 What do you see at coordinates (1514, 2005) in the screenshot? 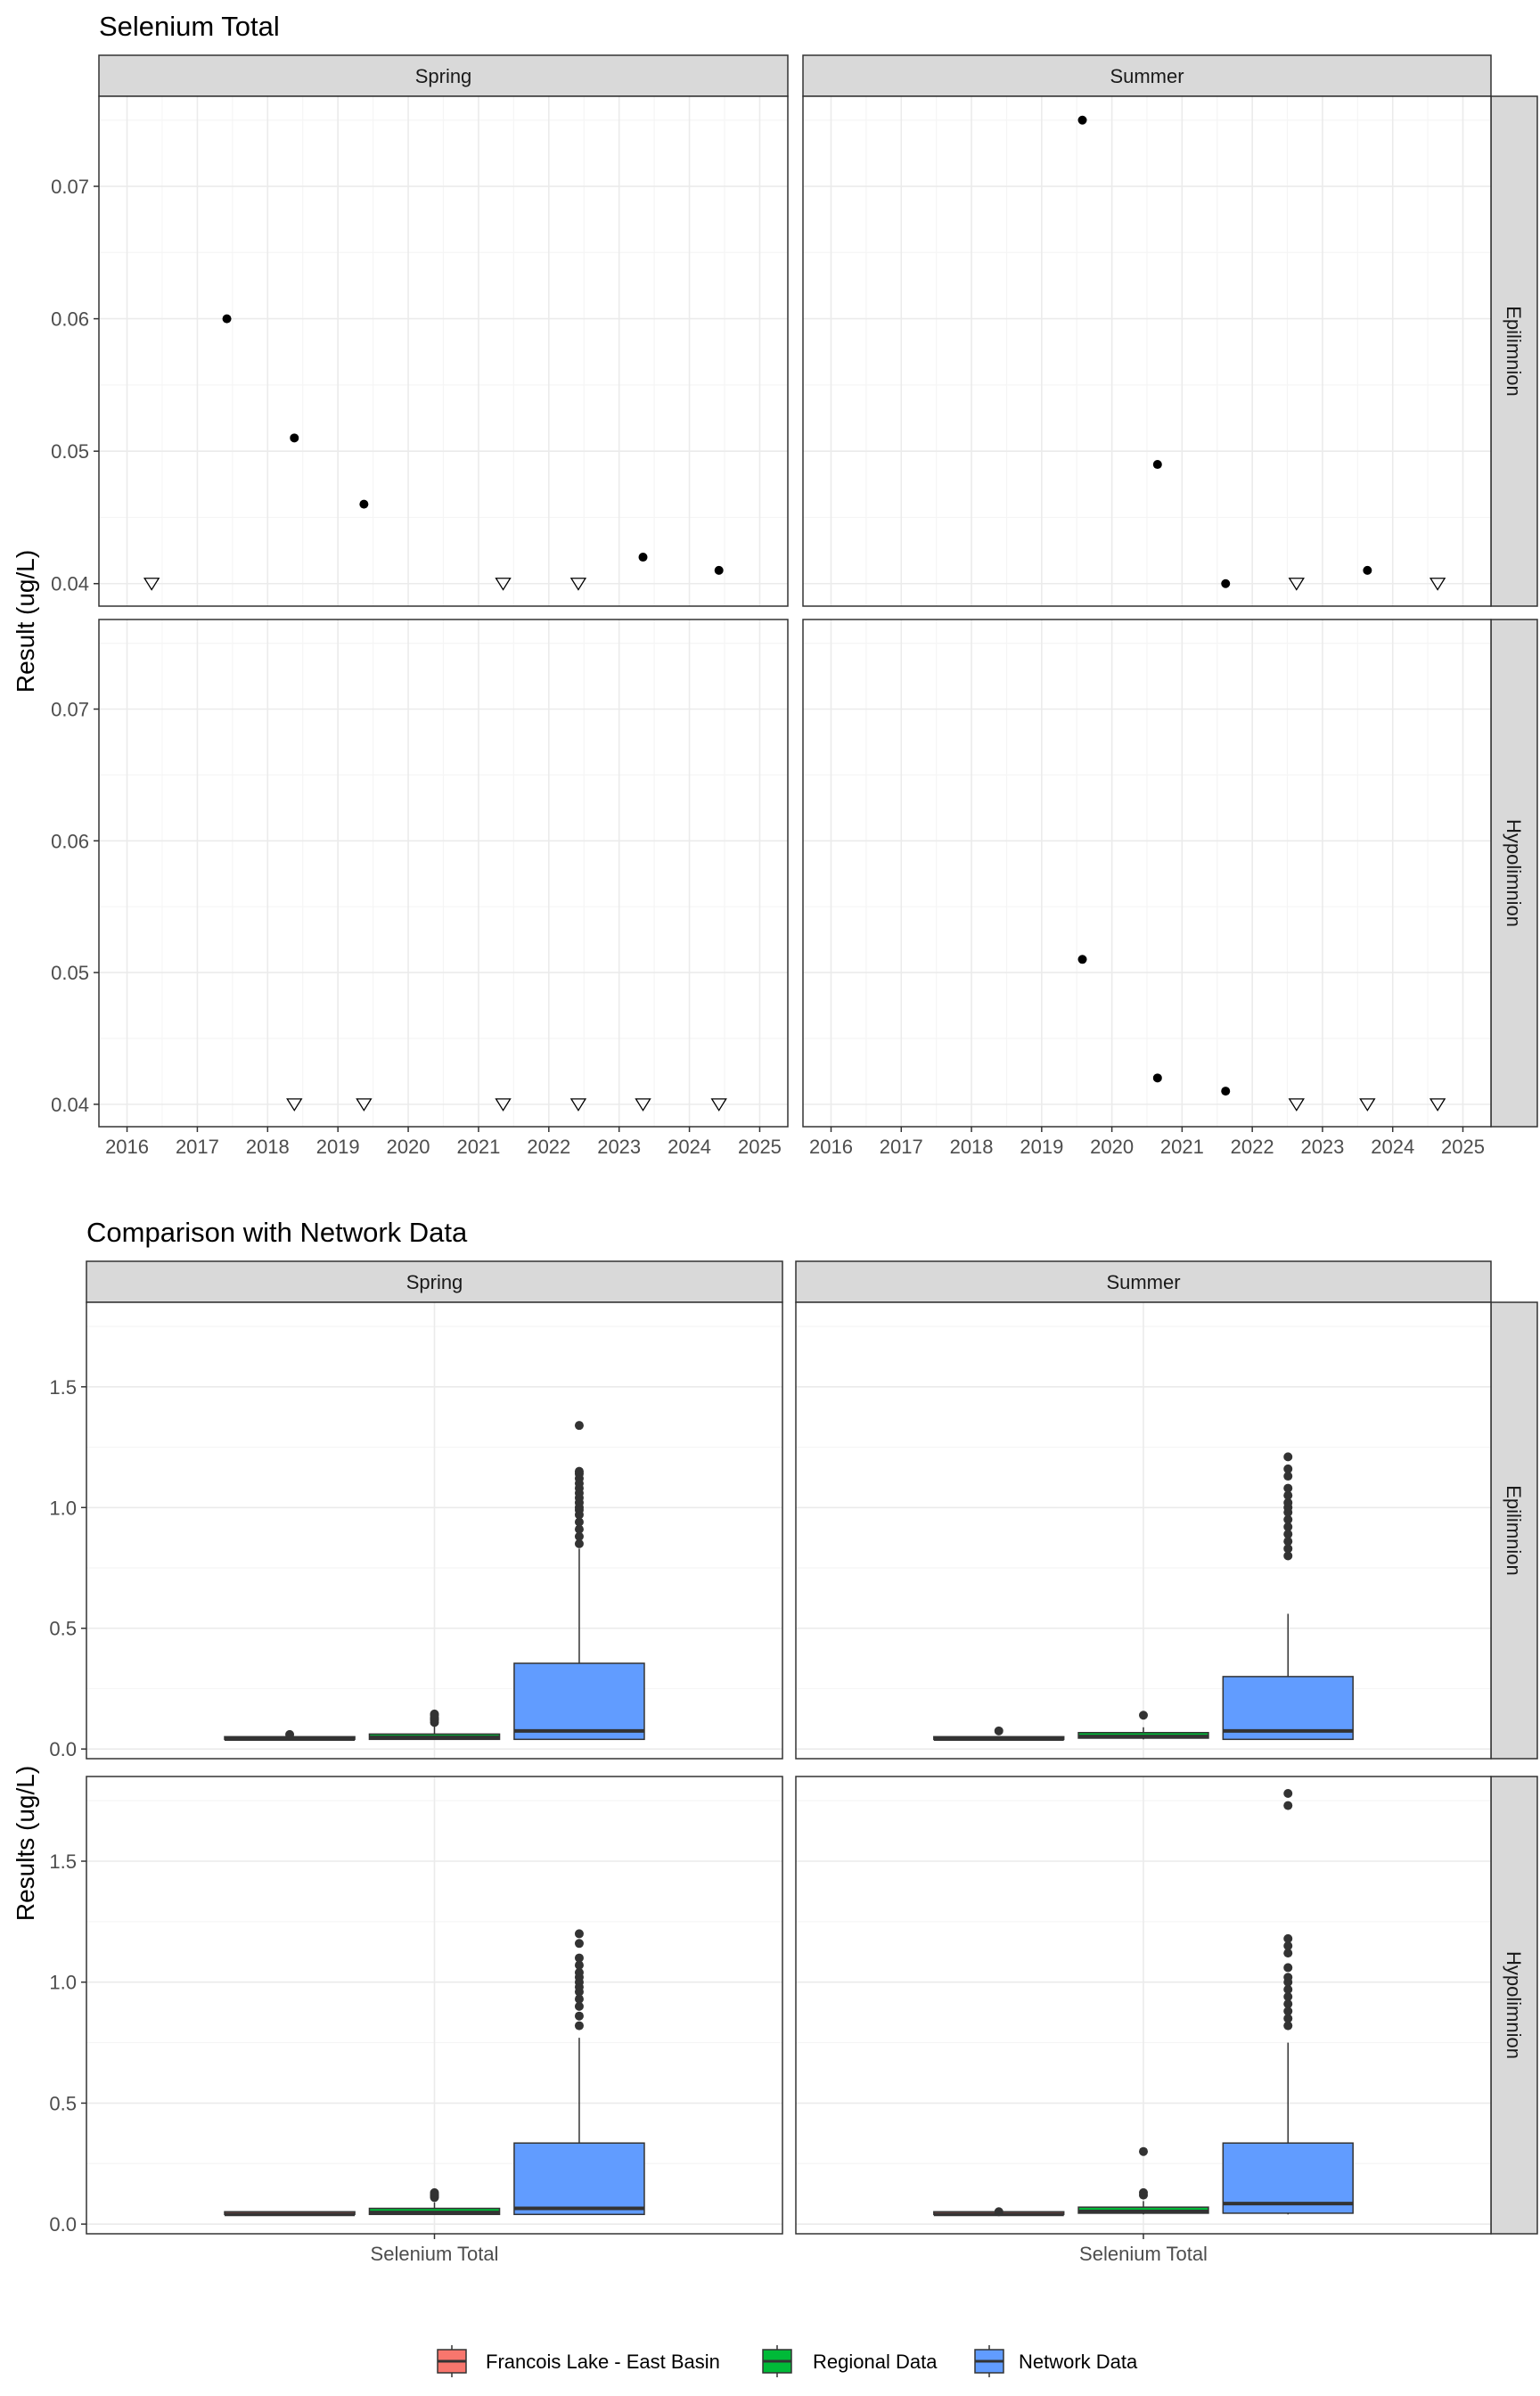
I see `chart2-strip-hypolimnion` at bounding box center [1514, 2005].